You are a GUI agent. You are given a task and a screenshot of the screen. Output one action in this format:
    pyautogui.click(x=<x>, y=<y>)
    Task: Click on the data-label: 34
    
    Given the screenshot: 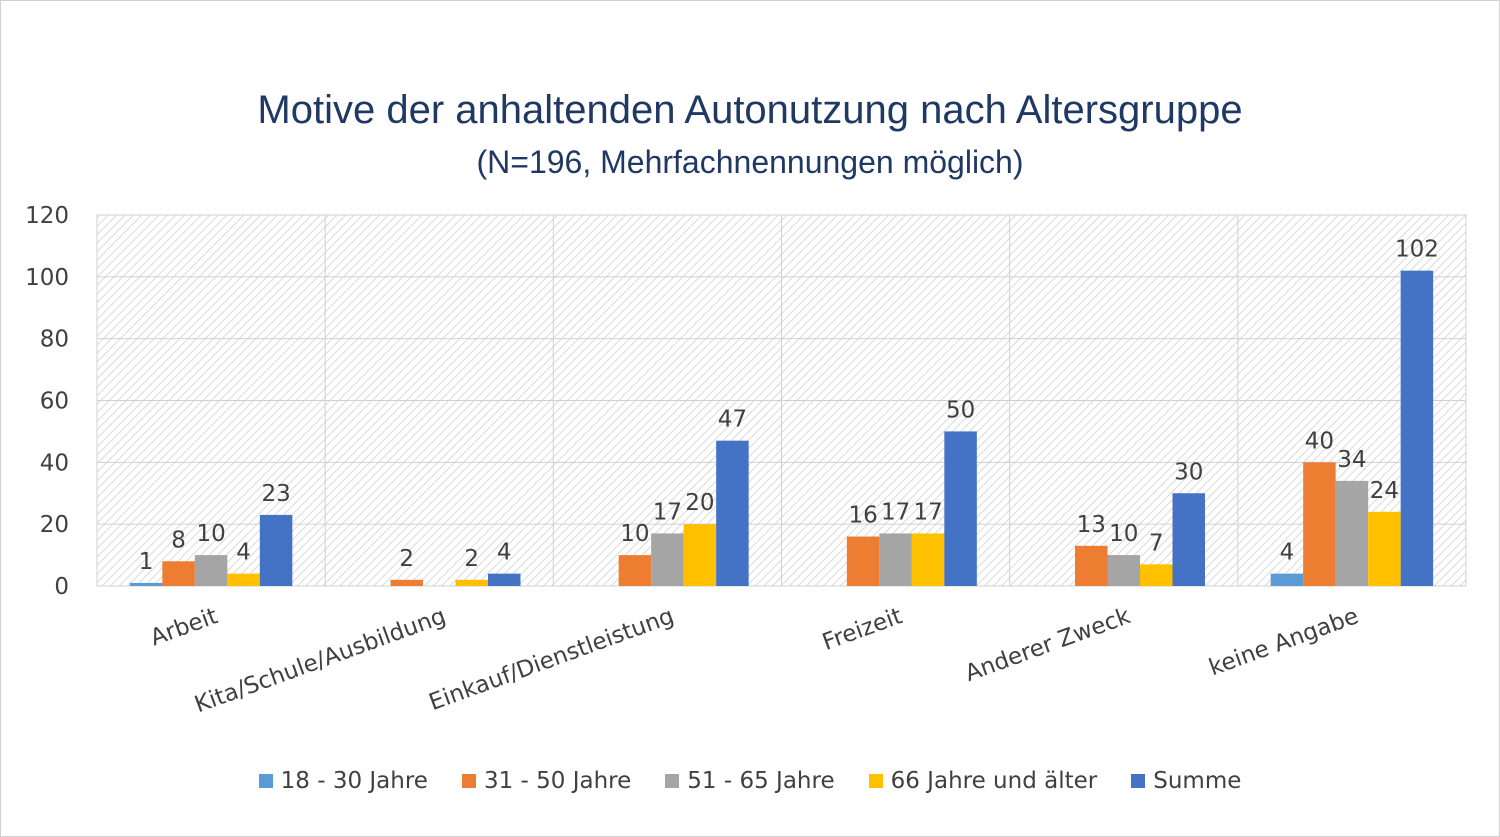 What is the action you would take?
    pyautogui.click(x=1351, y=460)
    